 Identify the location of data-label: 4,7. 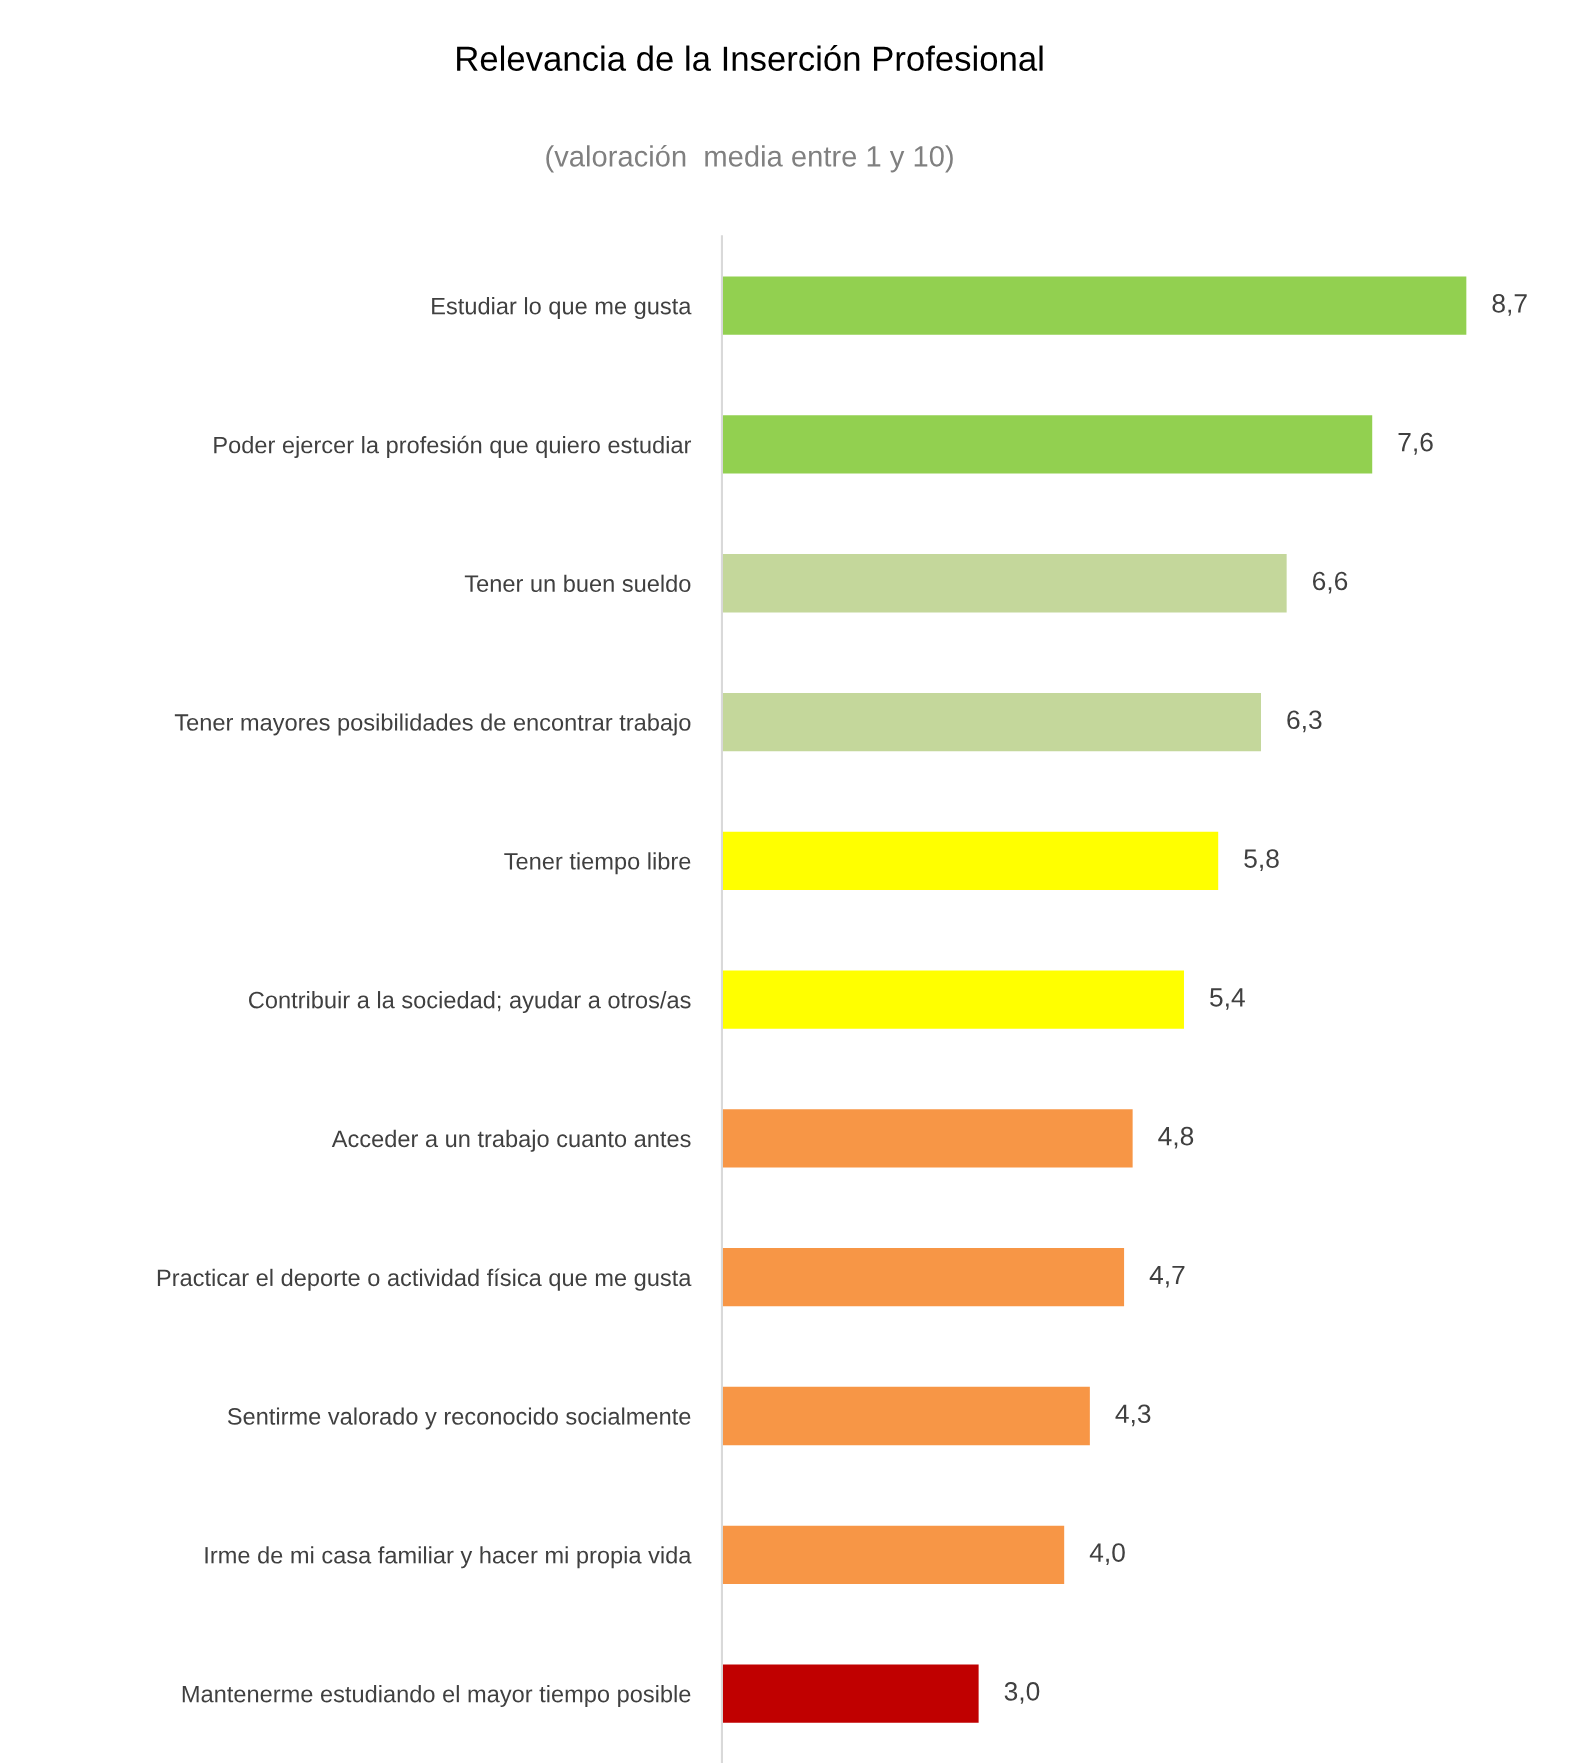
(1167, 1276).